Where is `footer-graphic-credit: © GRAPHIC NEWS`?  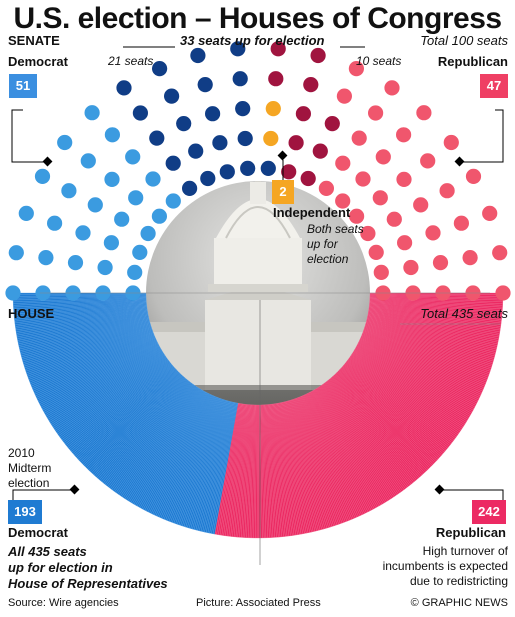
footer-graphic-credit: © GRAPHIC NEWS is located at coordinates (459, 603).